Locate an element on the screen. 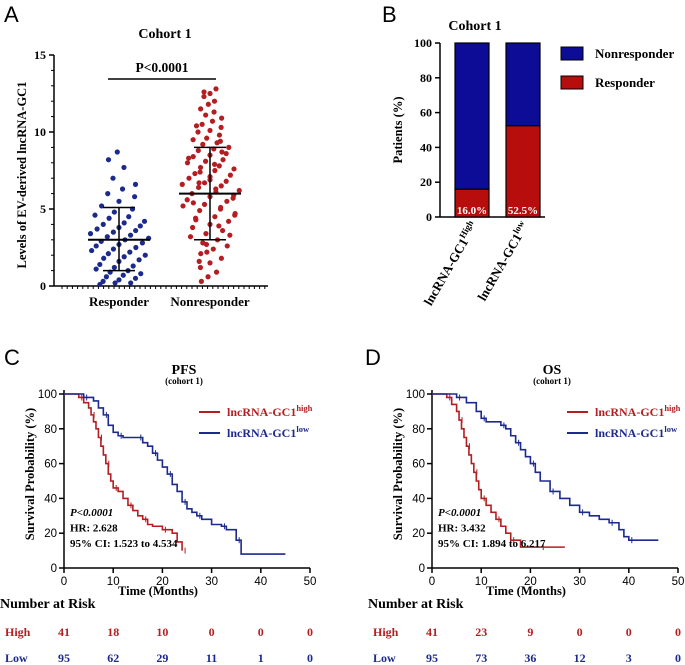  panel-c-legend: lncRNA-GC1high lncRNA-GC1low is located at coordinates (256, 421).